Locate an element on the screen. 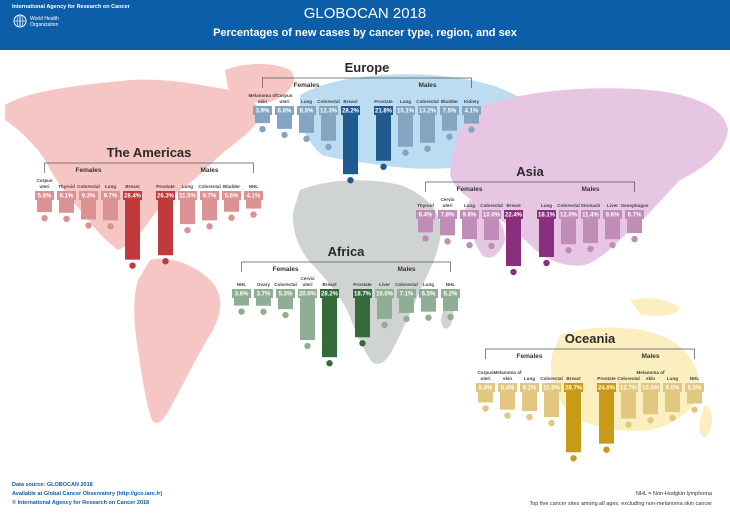 This screenshot has width=730, height=520. region-title-oceania: Oceania is located at coordinates (590, 338).